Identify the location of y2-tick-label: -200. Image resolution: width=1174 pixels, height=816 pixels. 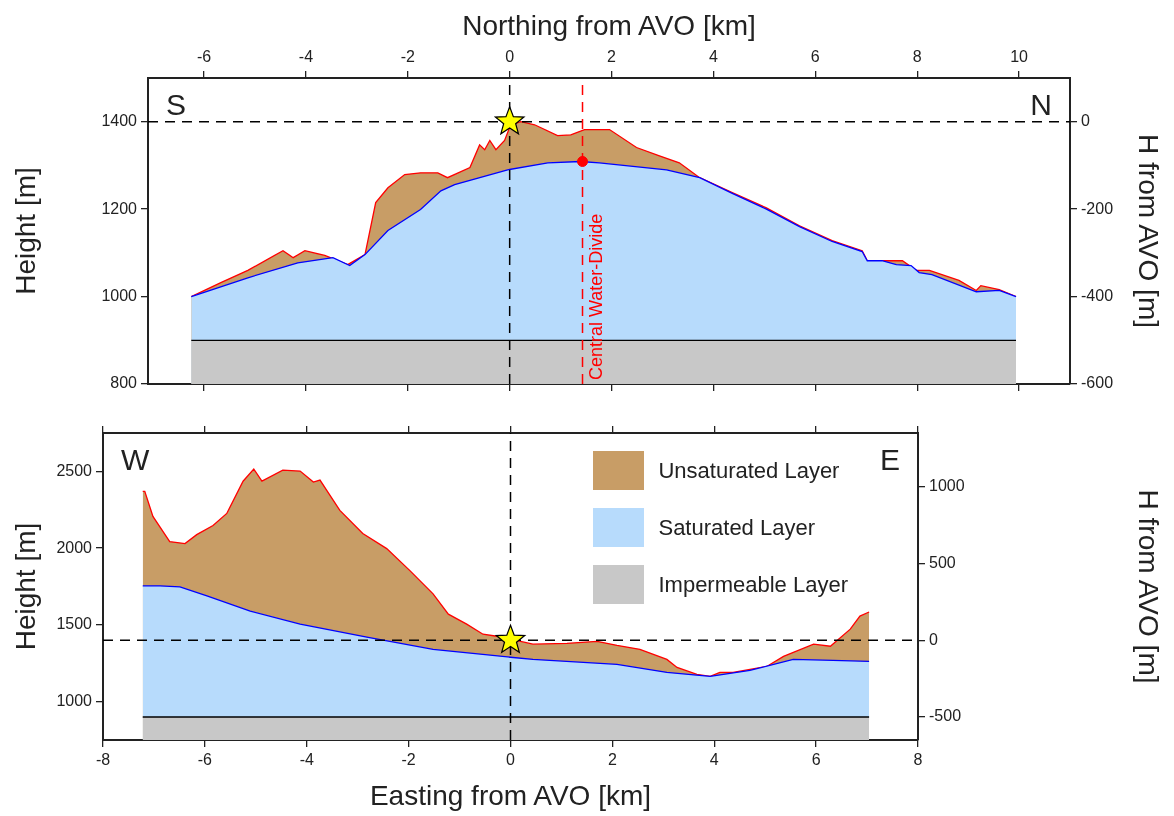
(1097, 208).